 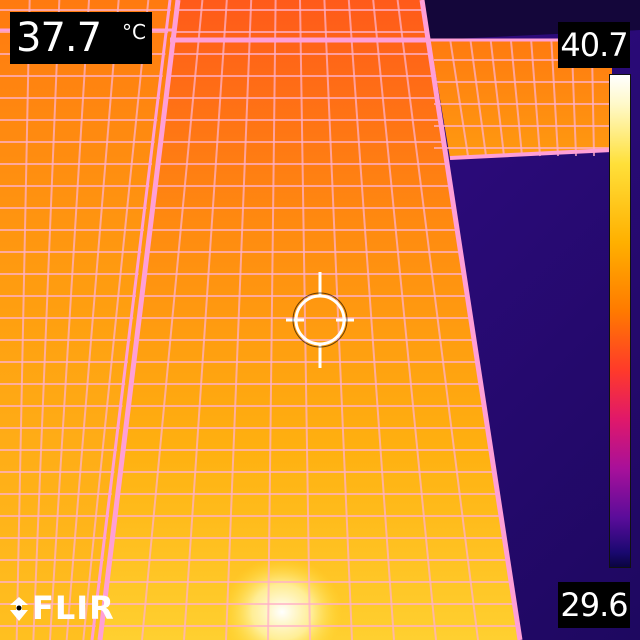 What do you see at coordinates (620, 321) in the screenshot?
I see `color-scale-bar` at bounding box center [620, 321].